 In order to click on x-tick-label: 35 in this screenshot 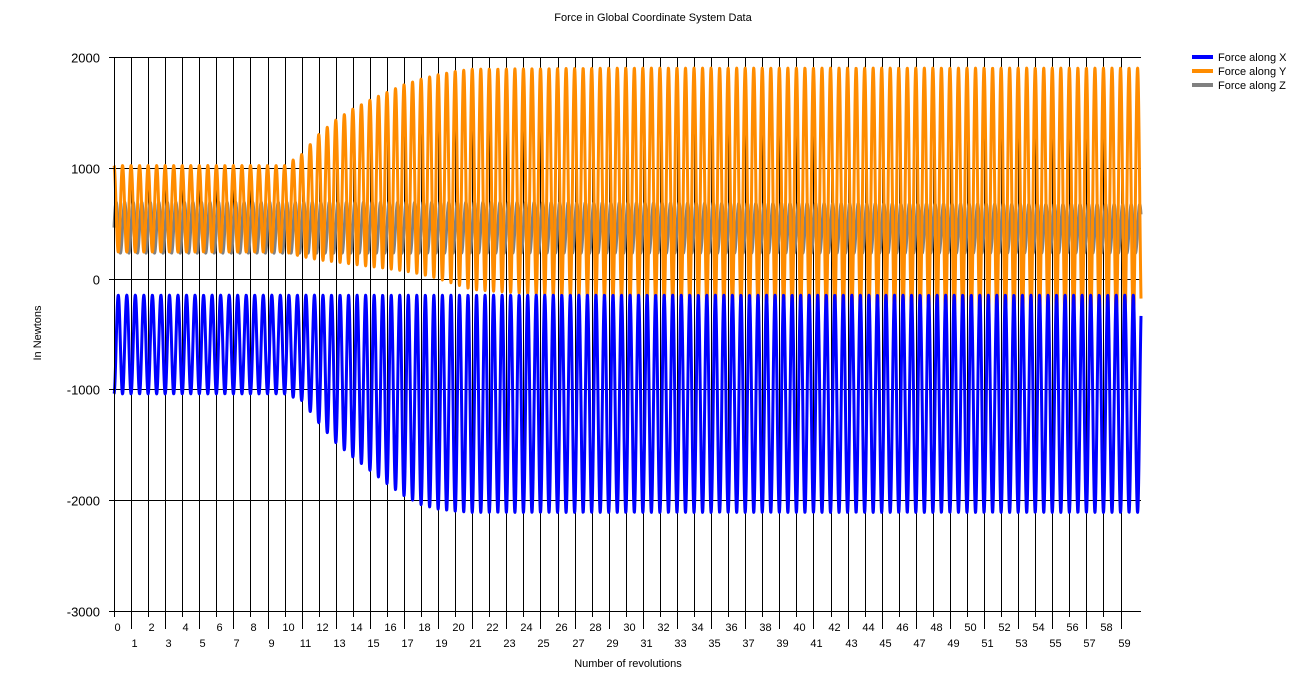, I will do `click(714, 644)`.